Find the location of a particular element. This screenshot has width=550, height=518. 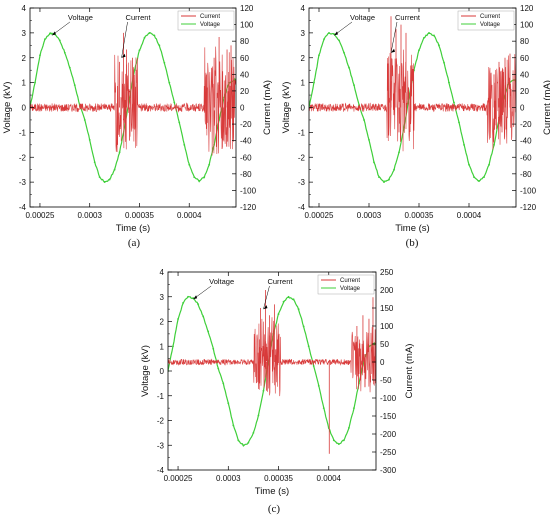

y-right-axis-label: Current (mA) is located at coordinates (267, 107).